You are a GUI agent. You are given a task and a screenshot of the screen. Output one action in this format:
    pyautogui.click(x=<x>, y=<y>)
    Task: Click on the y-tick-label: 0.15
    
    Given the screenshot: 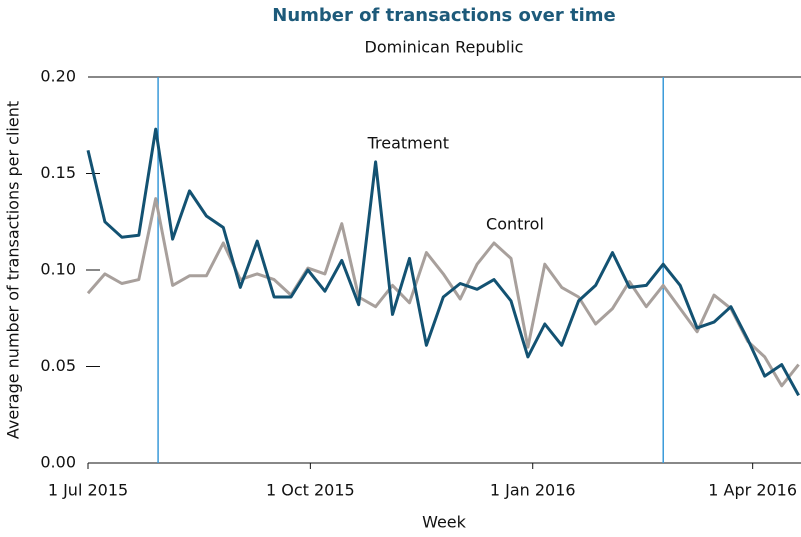 What is the action you would take?
    pyautogui.click(x=58, y=172)
    